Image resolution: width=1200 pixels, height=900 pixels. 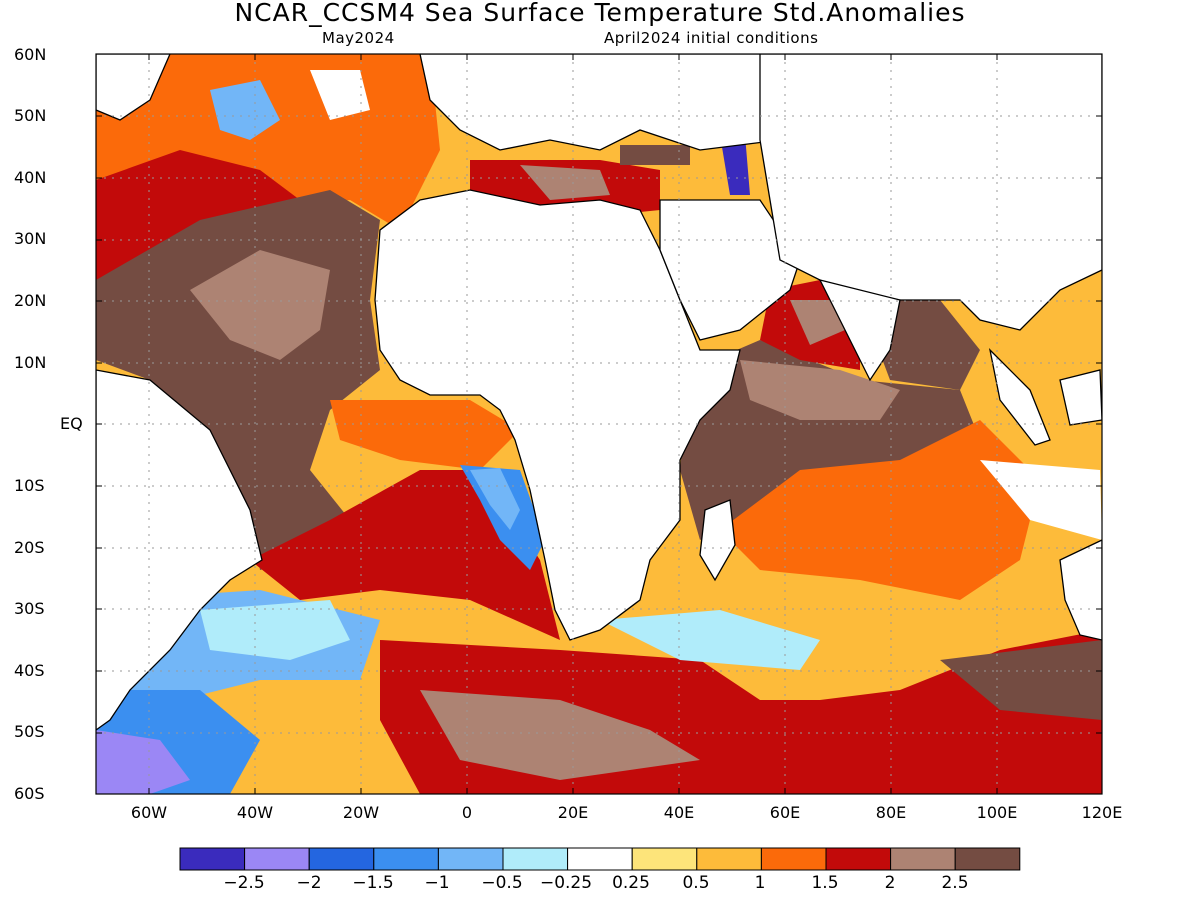 I want to click on lon-label: 0, so click(x=467, y=812).